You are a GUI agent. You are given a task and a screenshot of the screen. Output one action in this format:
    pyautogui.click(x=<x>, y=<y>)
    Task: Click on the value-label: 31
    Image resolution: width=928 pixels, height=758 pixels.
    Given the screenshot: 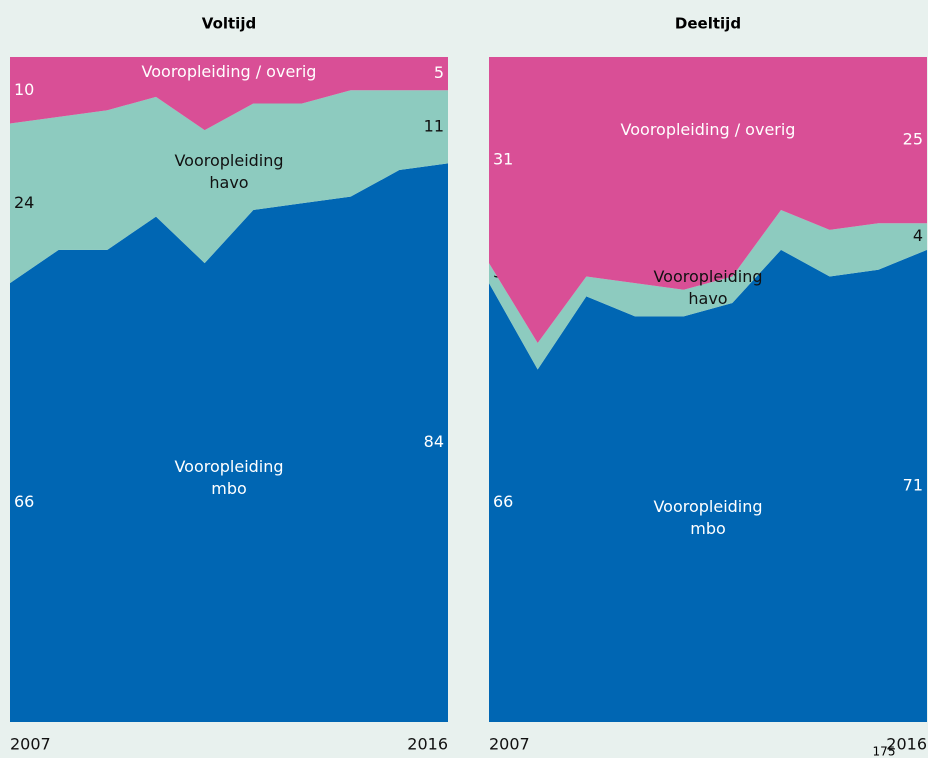 What is the action you would take?
    pyautogui.click(x=503, y=159)
    